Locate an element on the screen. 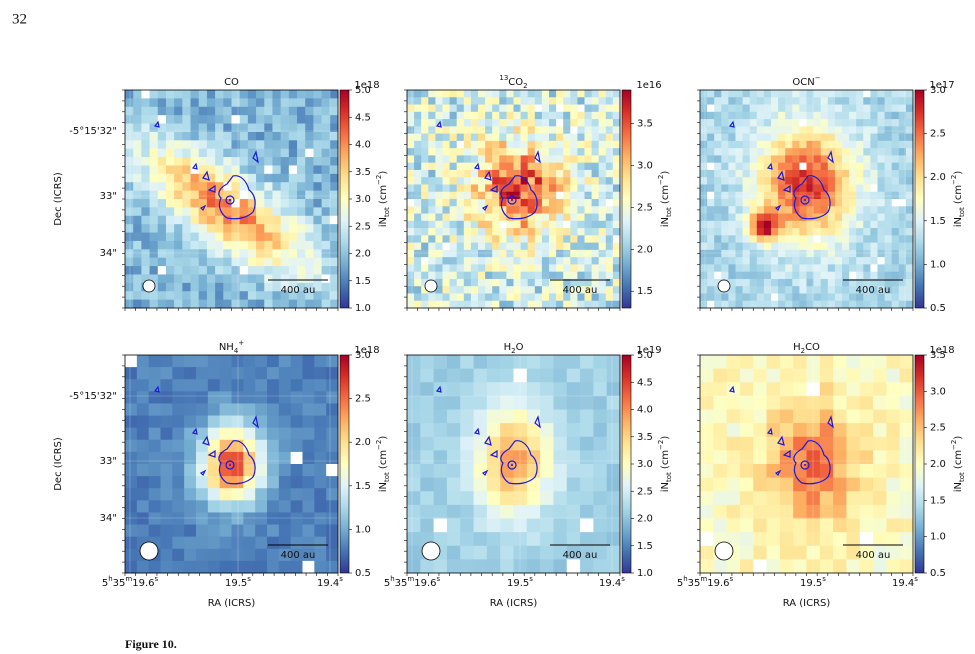  colorbar-multiplier: 1e18 is located at coordinates (366, 350).